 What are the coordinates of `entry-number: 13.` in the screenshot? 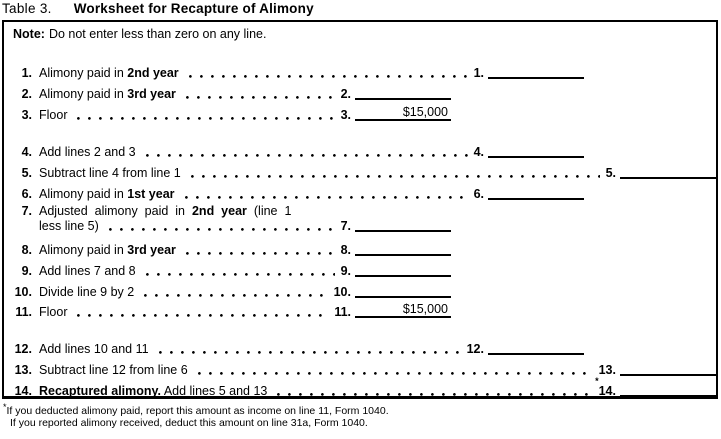 It's located at (607, 369).